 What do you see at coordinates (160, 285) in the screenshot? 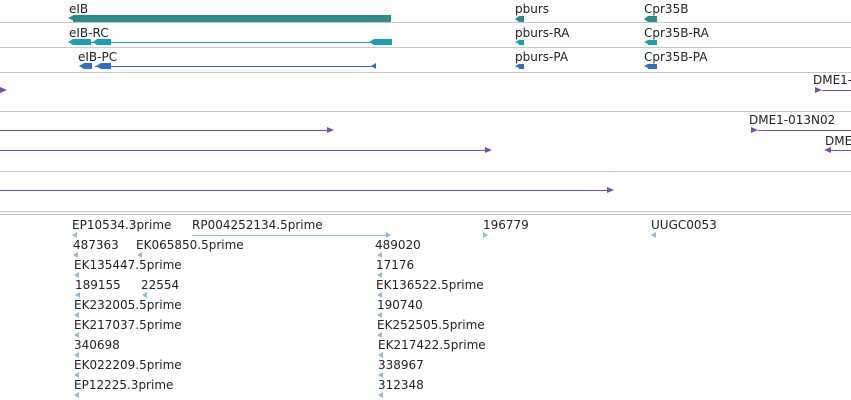
I see `est-label: 22554` at bounding box center [160, 285].